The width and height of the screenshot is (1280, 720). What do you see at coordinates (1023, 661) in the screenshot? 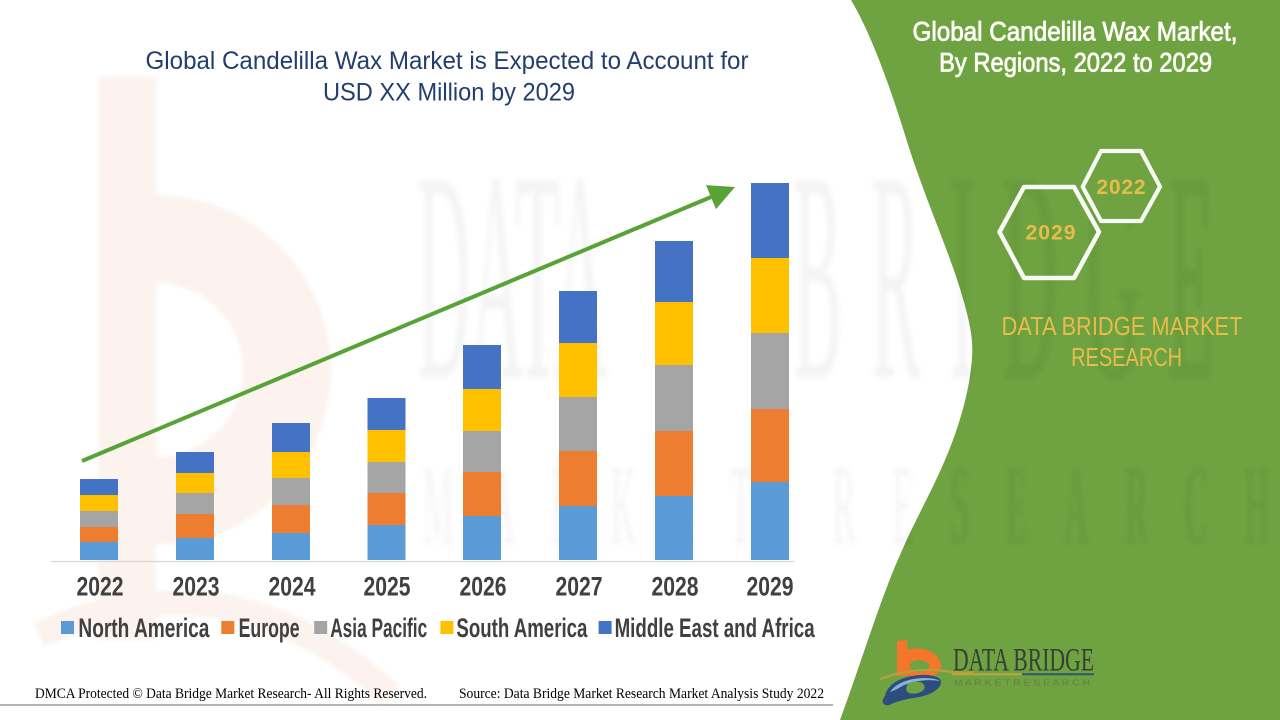
I see `svg-text: DATA BRIDGE` at bounding box center [1023, 661].